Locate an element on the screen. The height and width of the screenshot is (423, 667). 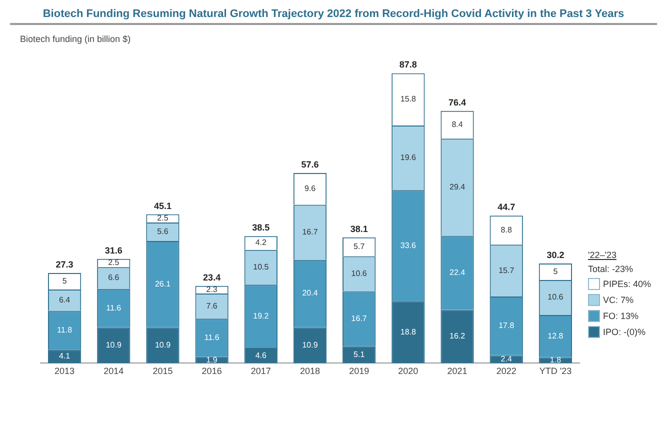
data-label: 8.4 is located at coordinates (458, 124).